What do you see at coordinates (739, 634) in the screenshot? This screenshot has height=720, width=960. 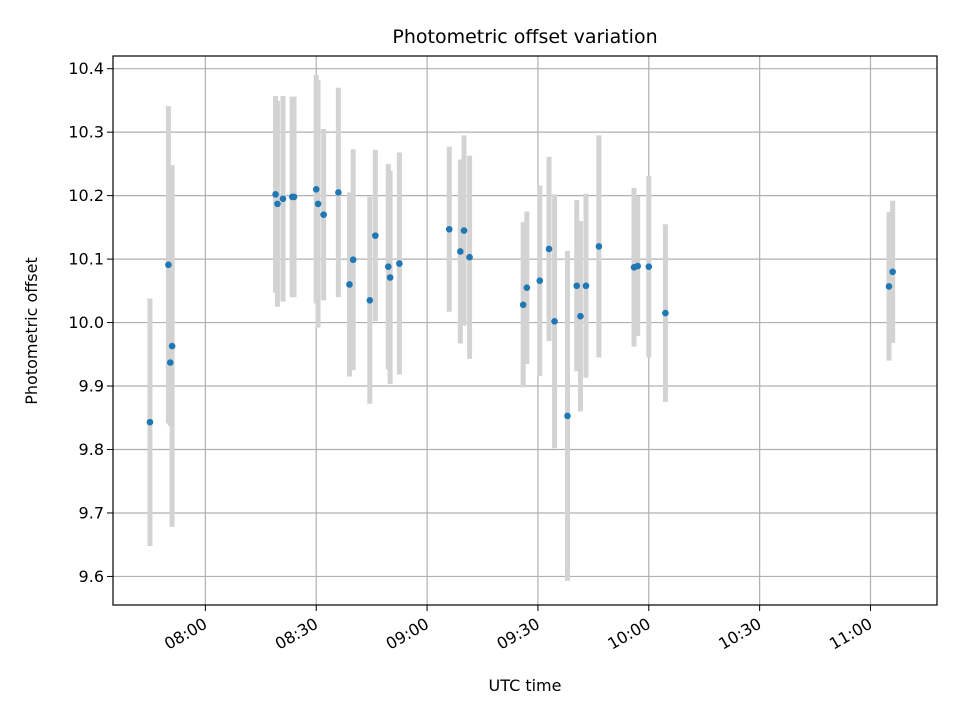 I see `x-tick-label: 10:30` at bounding box center [739, 634].